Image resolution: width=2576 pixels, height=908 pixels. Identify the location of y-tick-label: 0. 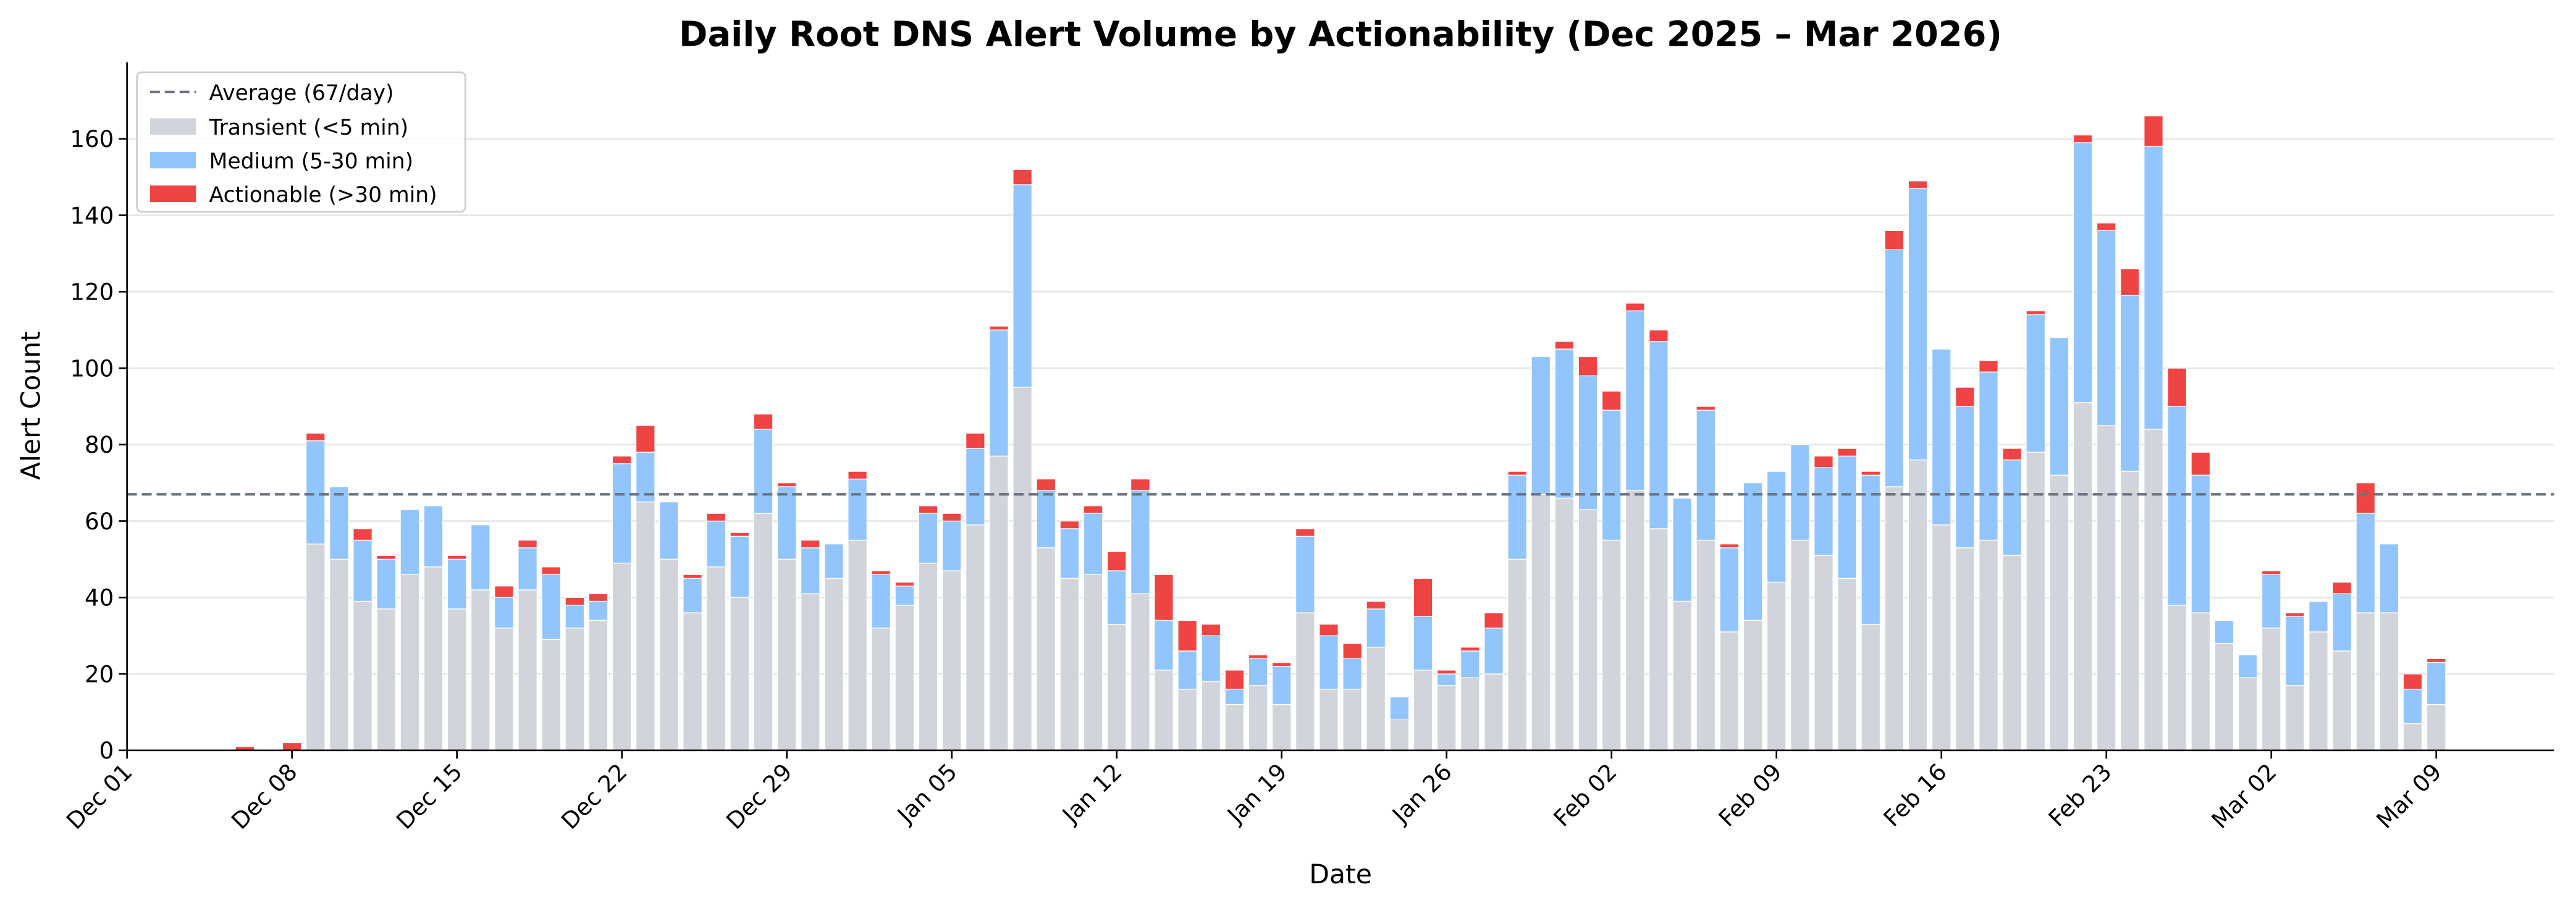
(106, 750).